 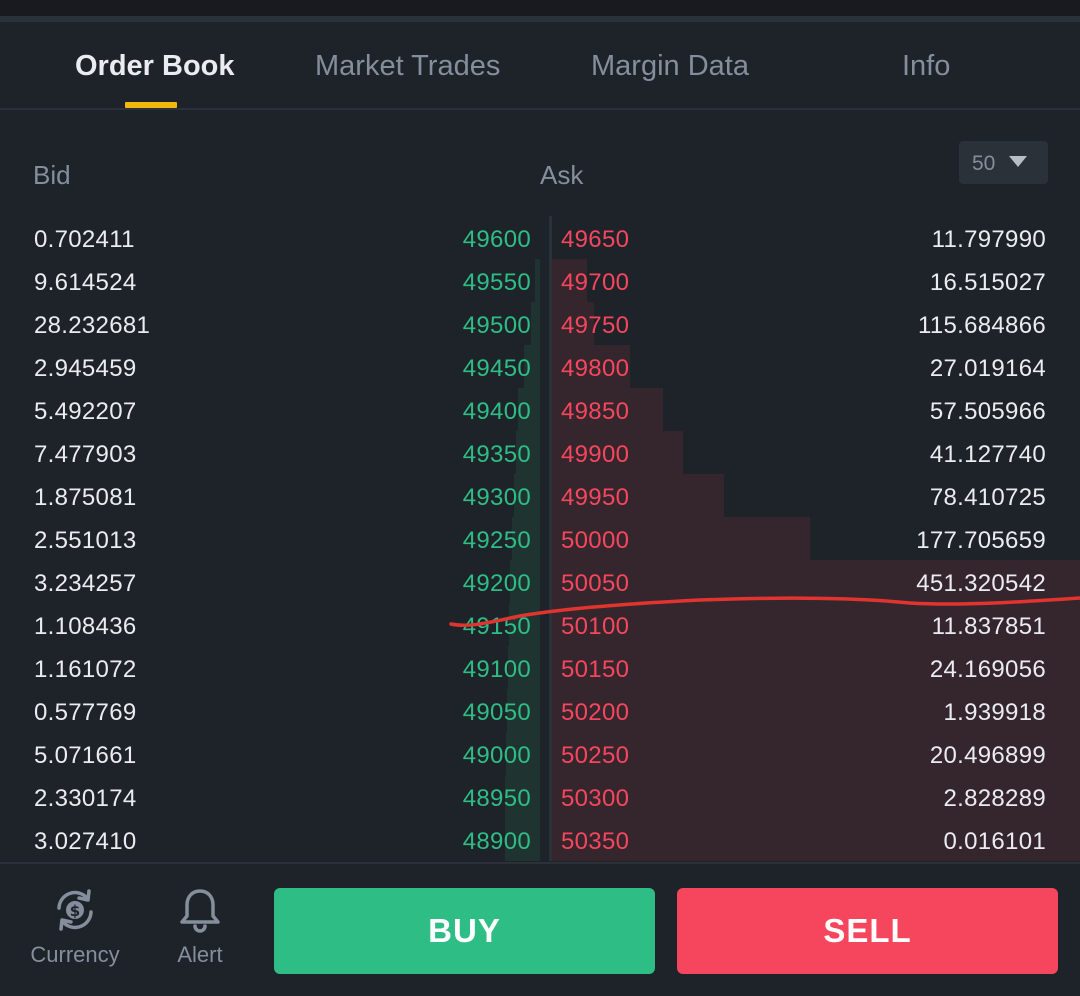 What do you see at coordinates (85, 454) in the screenshot?
I see `bid-quantity: 7.477903` at bounding box center [85, 454].